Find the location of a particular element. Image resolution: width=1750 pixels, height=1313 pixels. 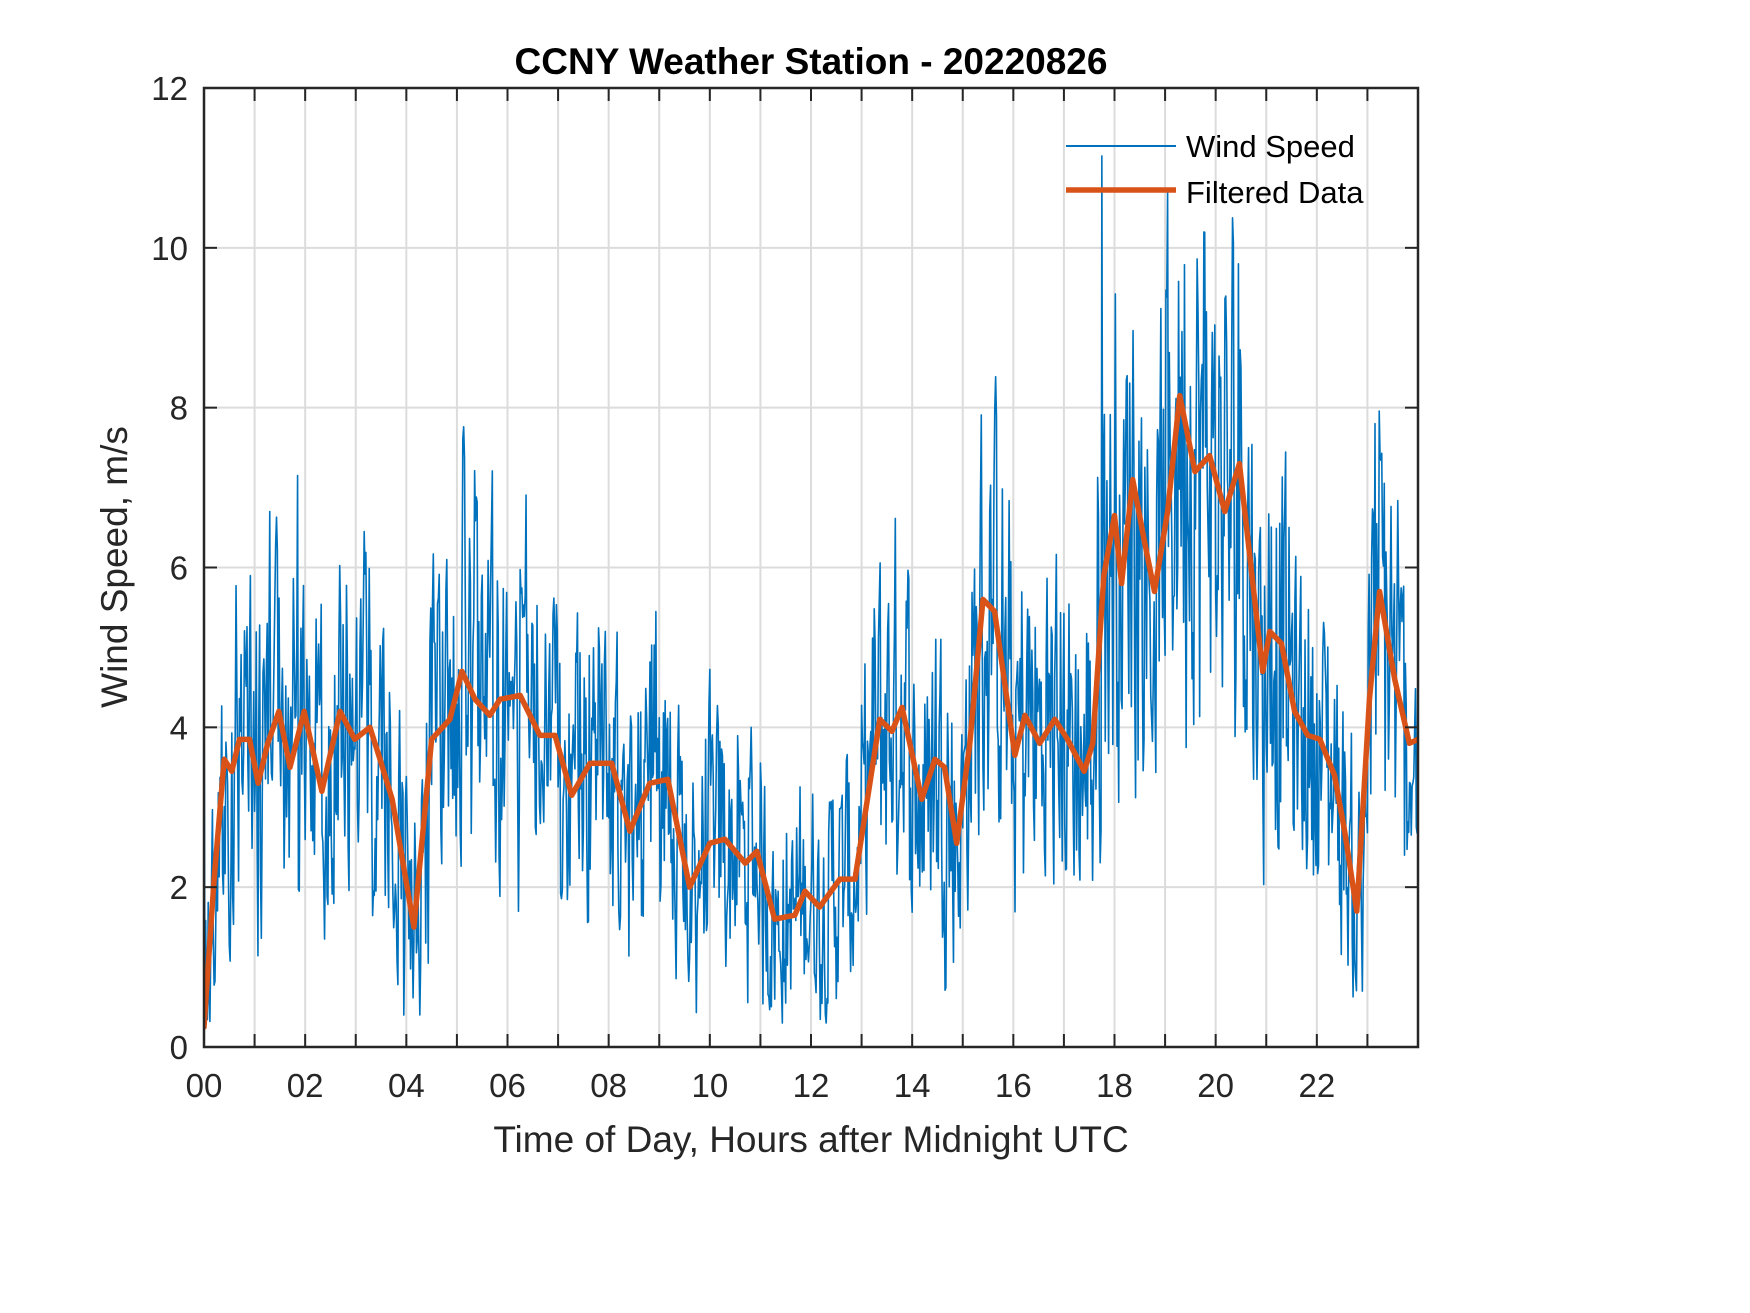

x-tick-label: 00 is located at coordinates (204, 1085).